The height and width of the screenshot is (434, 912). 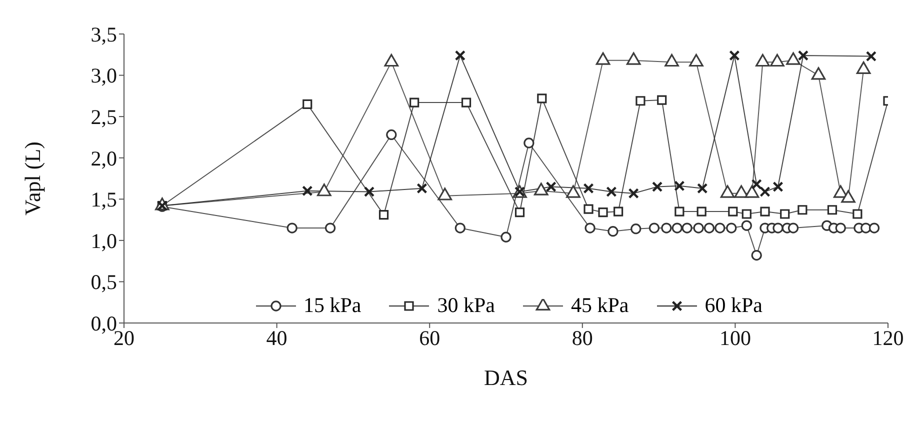 I want to click on y-axis-title: Vapl (L), so click(x=32, y=179).